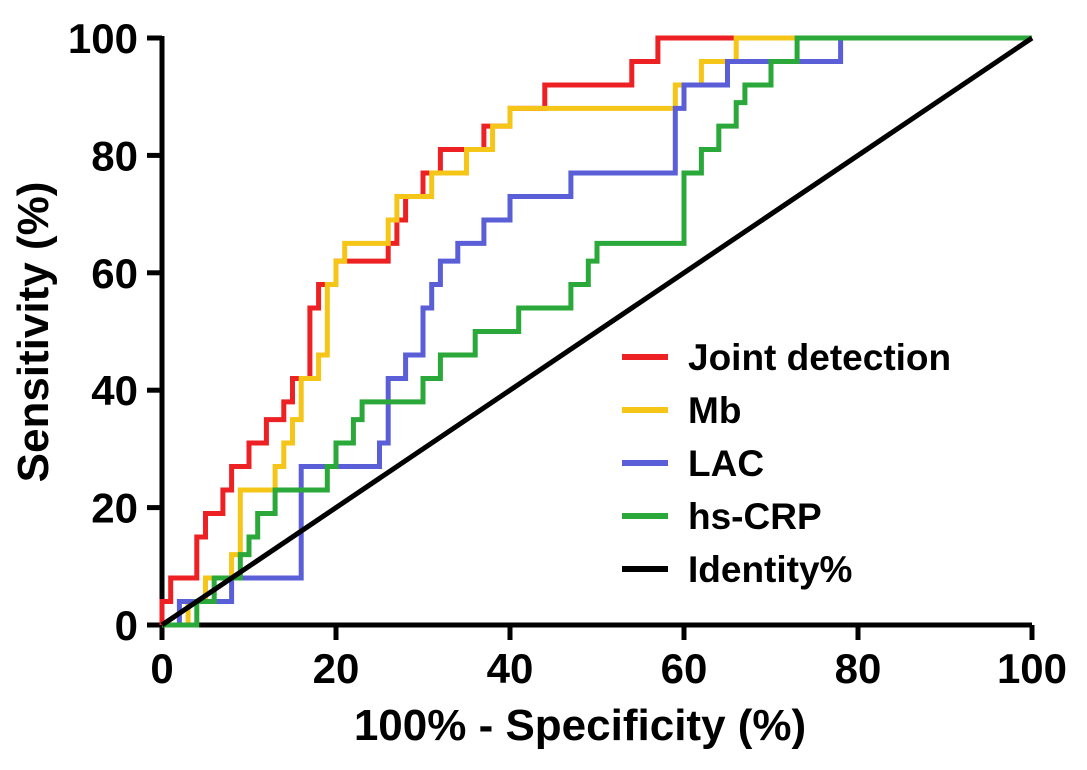 The image size is (1087, 770). I want to click on legend-item-lac: LAC, so click(693, 463).